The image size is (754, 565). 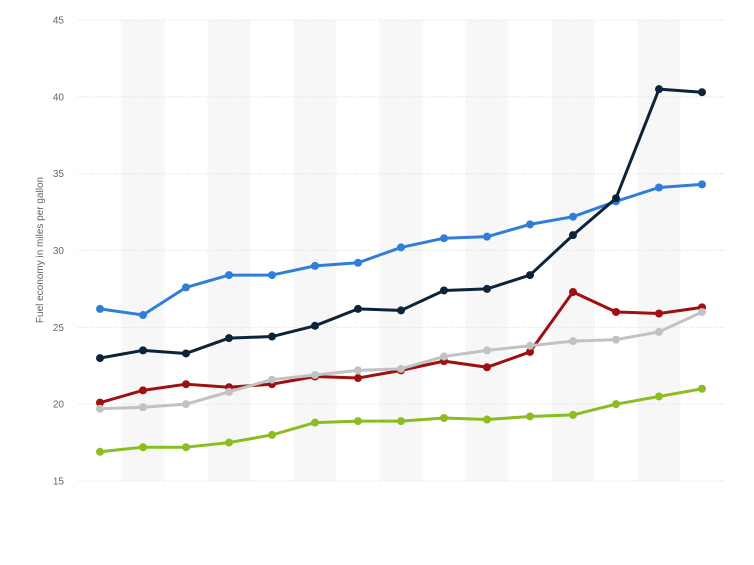 I want to click on y-tick-label: 30, so click(x=59, y=251).